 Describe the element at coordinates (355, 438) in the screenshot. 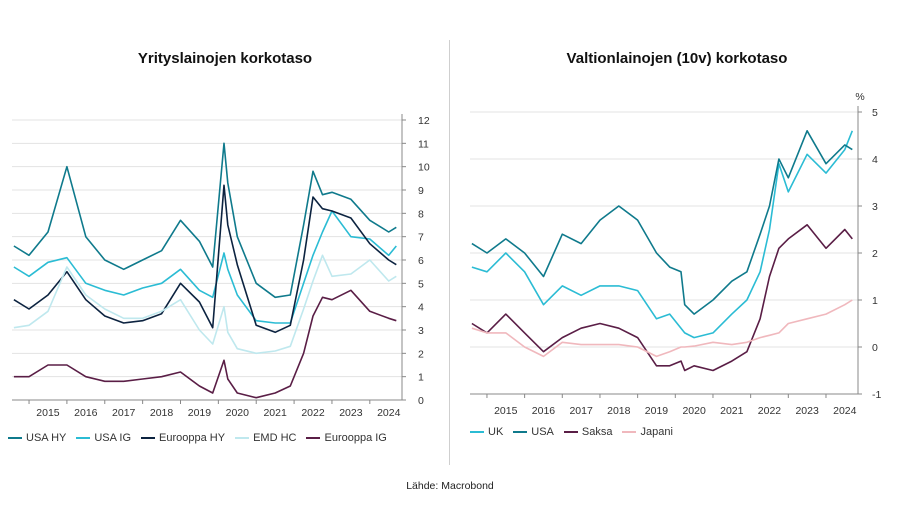

I see `legend-label: Eurooppa IG` at that location.